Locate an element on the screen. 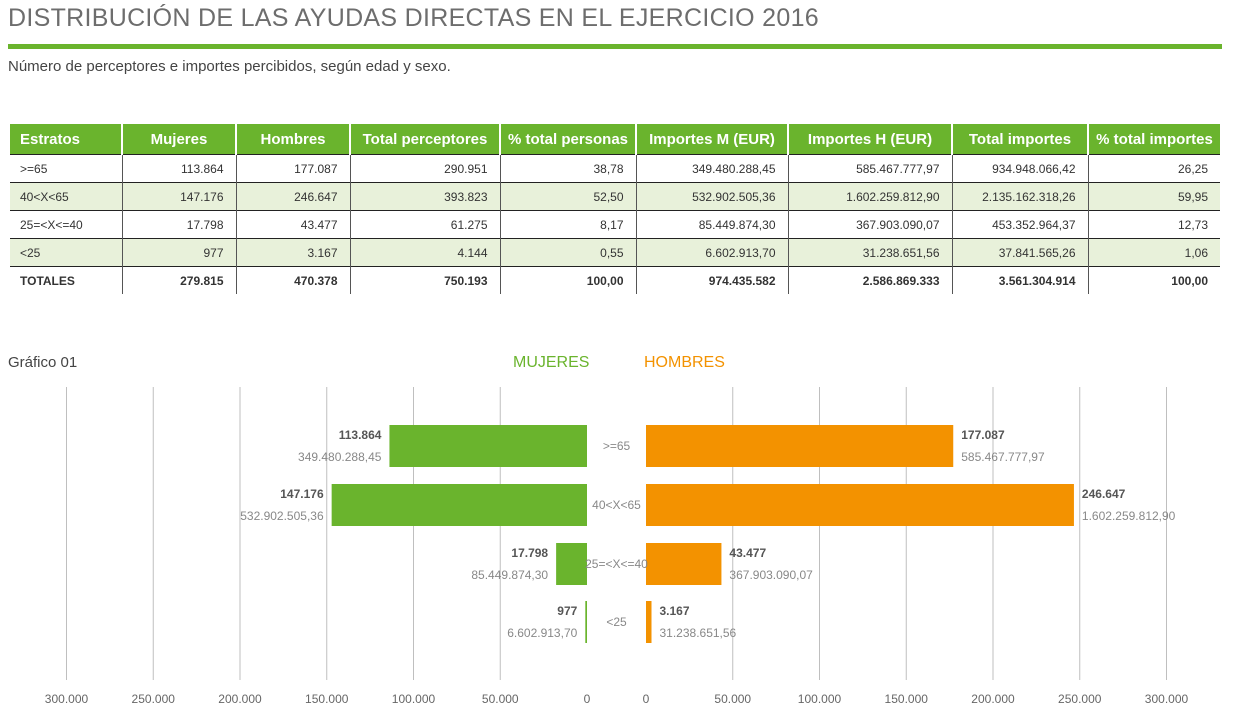 This screenshot has width=1238, height=727. table-header-cell: Total importes is located at coordinates (1019, 139).